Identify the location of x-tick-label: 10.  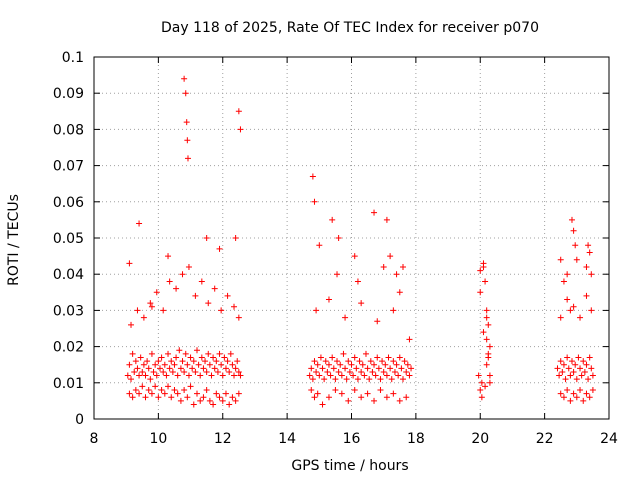
(158, 439).